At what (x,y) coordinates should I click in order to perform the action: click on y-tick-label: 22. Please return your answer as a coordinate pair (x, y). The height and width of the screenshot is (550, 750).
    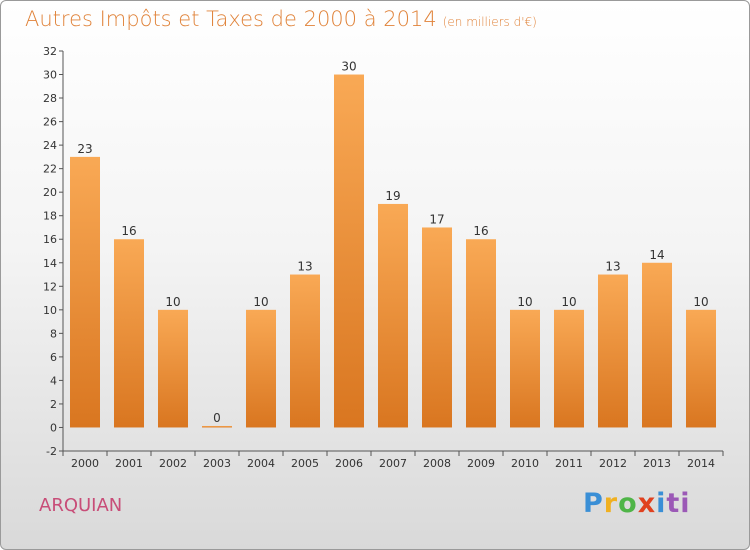
    Looking at the image, I should click on (50, 169).